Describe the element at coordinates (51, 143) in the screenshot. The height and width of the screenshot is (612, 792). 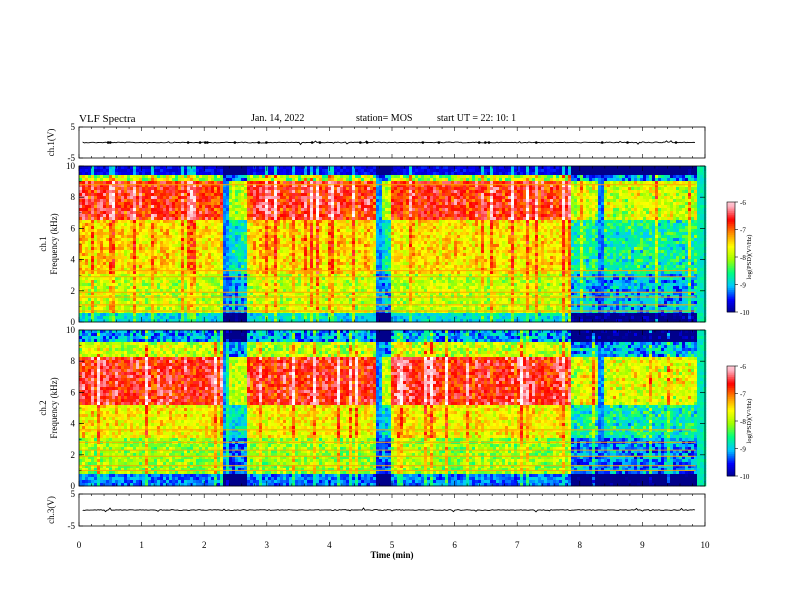
I see `y-axis-label: ch.1(V)` at that location.